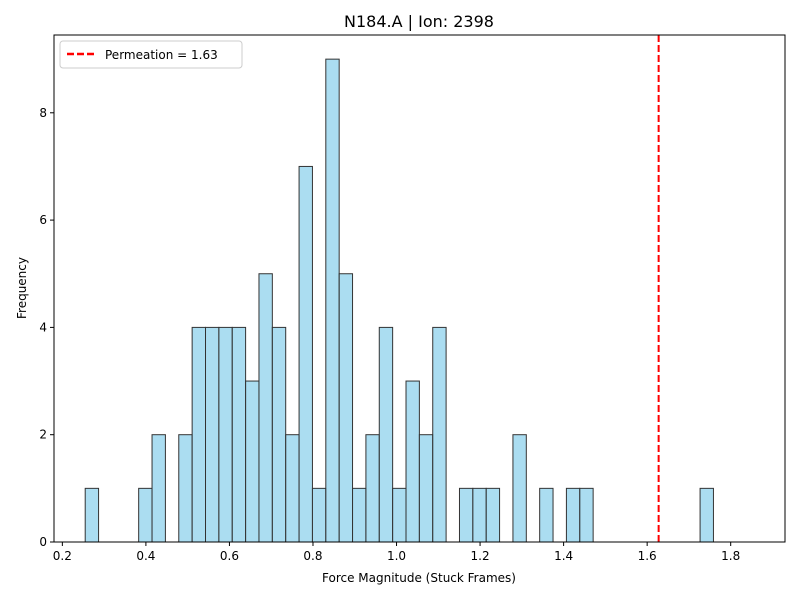  I want to click on x-tick-label: 1.0, so click(396, 556).